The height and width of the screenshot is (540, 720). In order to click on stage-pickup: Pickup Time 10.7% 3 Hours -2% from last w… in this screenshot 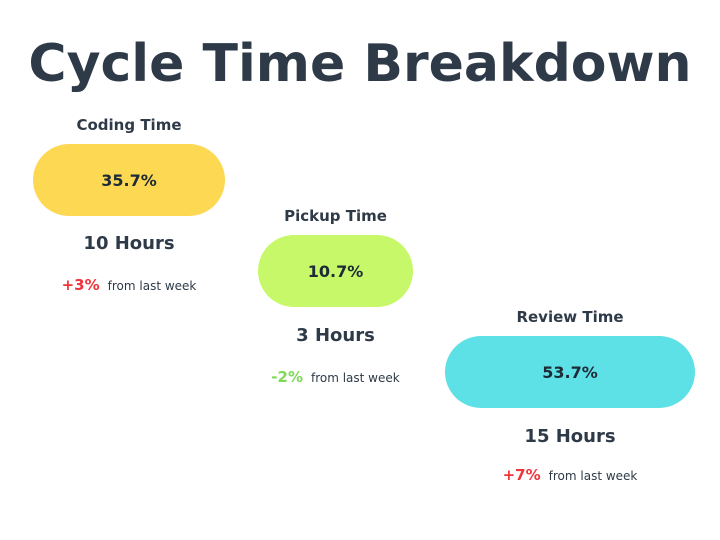, I will do `click(335, 299)`.